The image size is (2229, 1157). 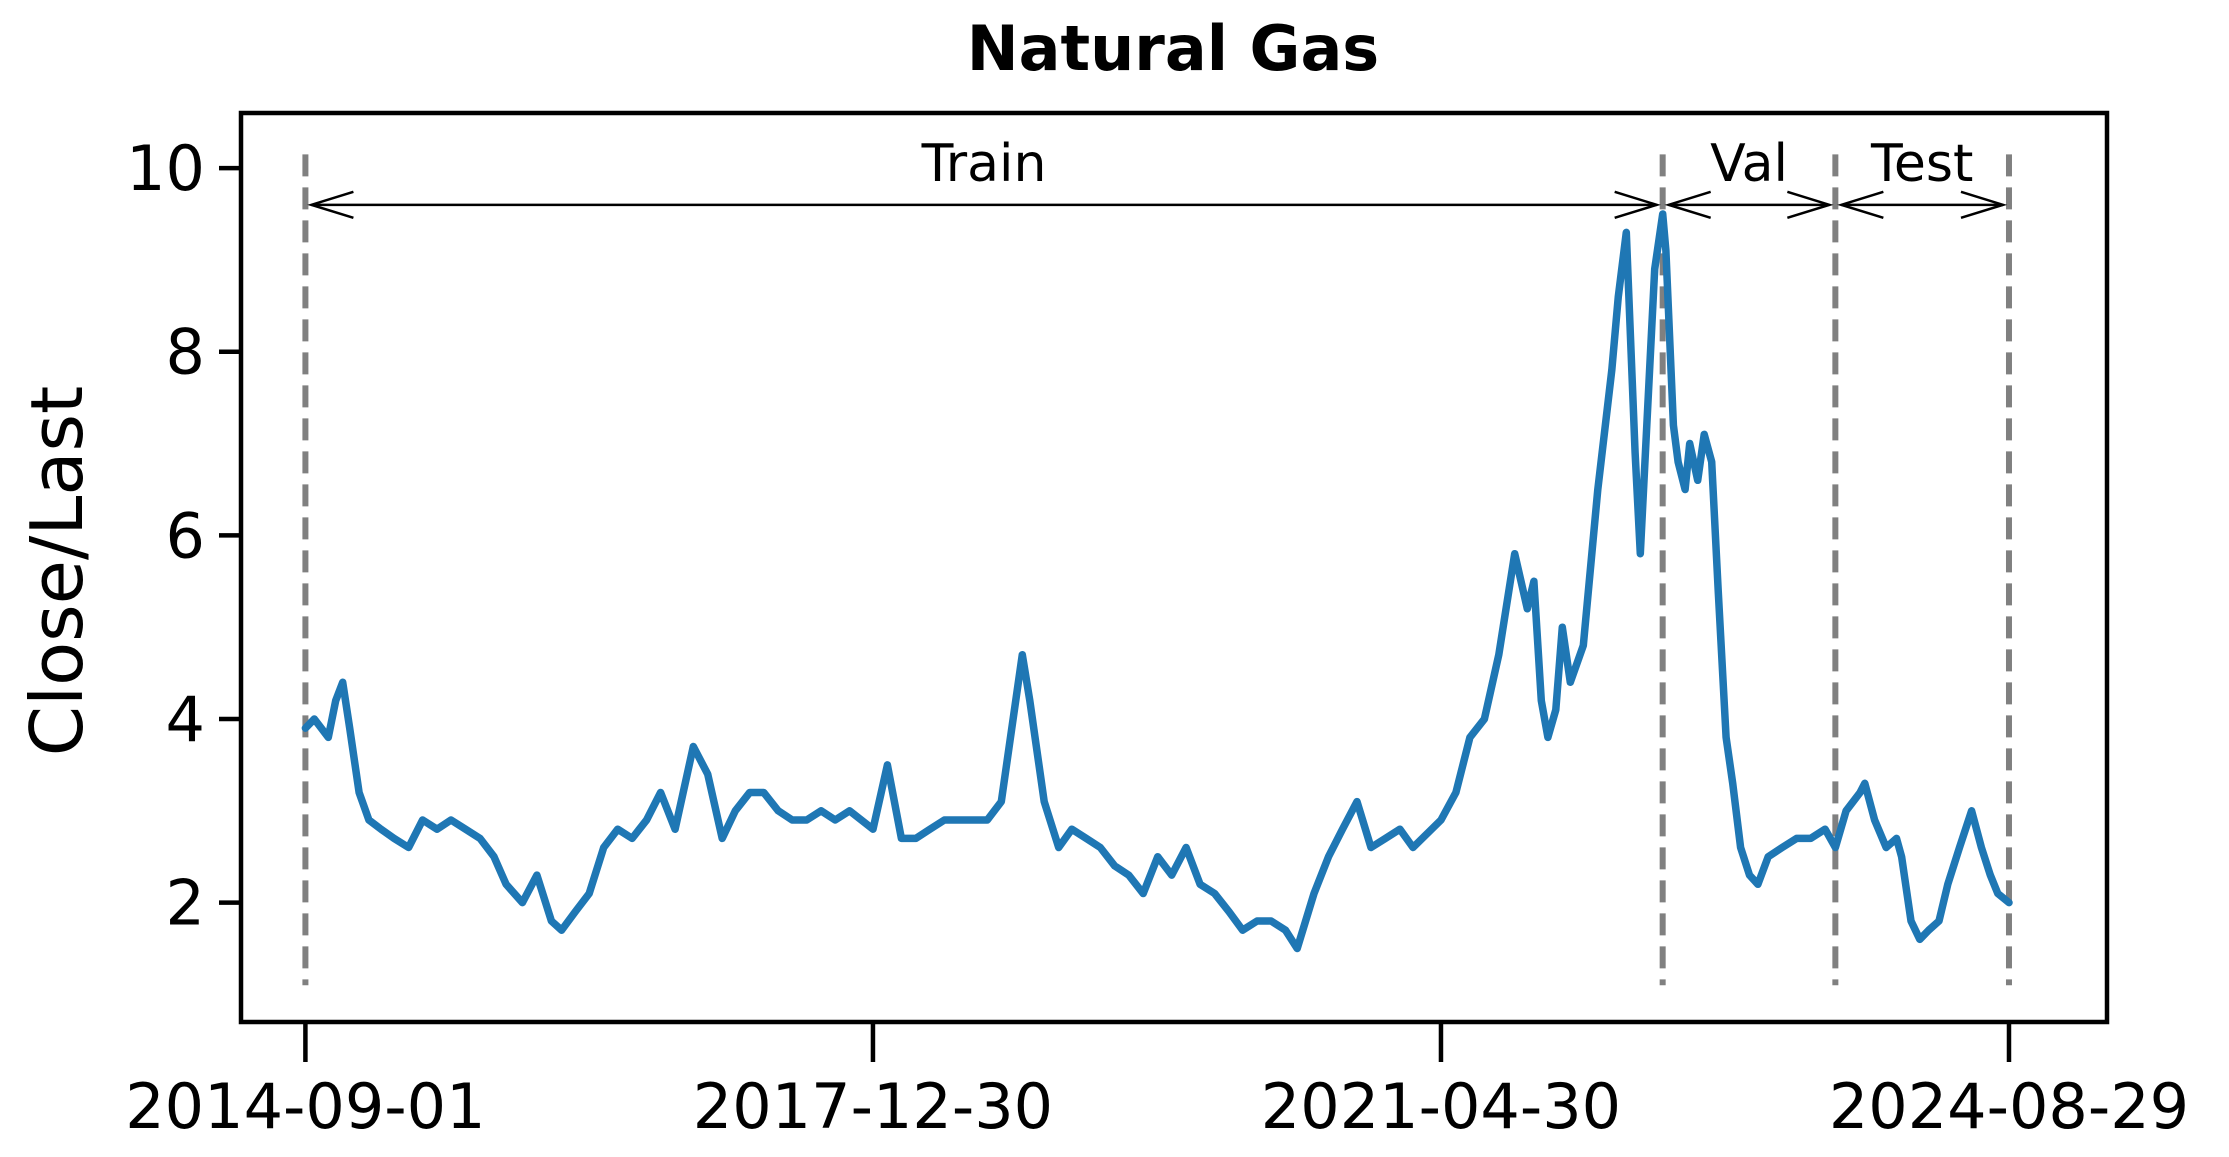 What do you see at coordinates (185, 903) in the screenshot?
I see `y-tick-label: 2` at bounding box center [185, 903].